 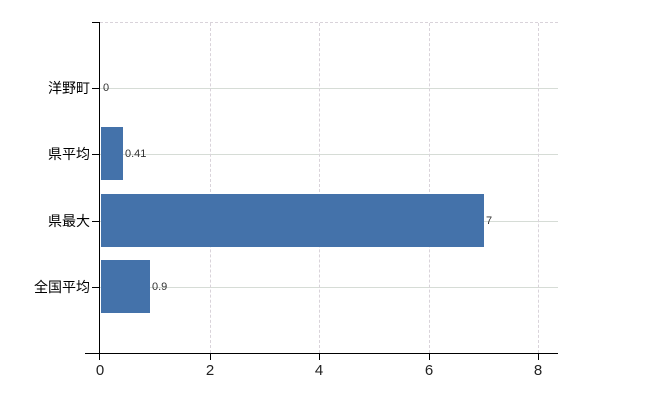 I want to click on bar-value-label: 0, so click(x=106, y=88).